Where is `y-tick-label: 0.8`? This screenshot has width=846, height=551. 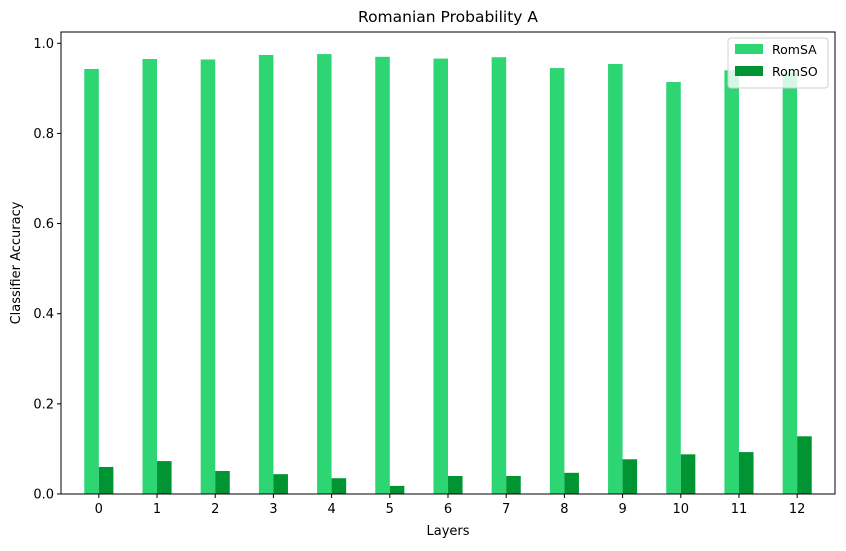 y-tick-label: 0.8 is located at coordinates (43, 134).